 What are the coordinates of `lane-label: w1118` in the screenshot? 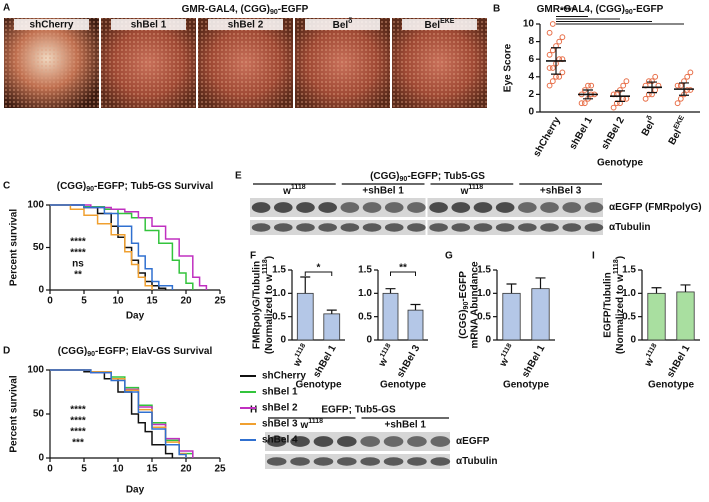 It's located at (472, 190).